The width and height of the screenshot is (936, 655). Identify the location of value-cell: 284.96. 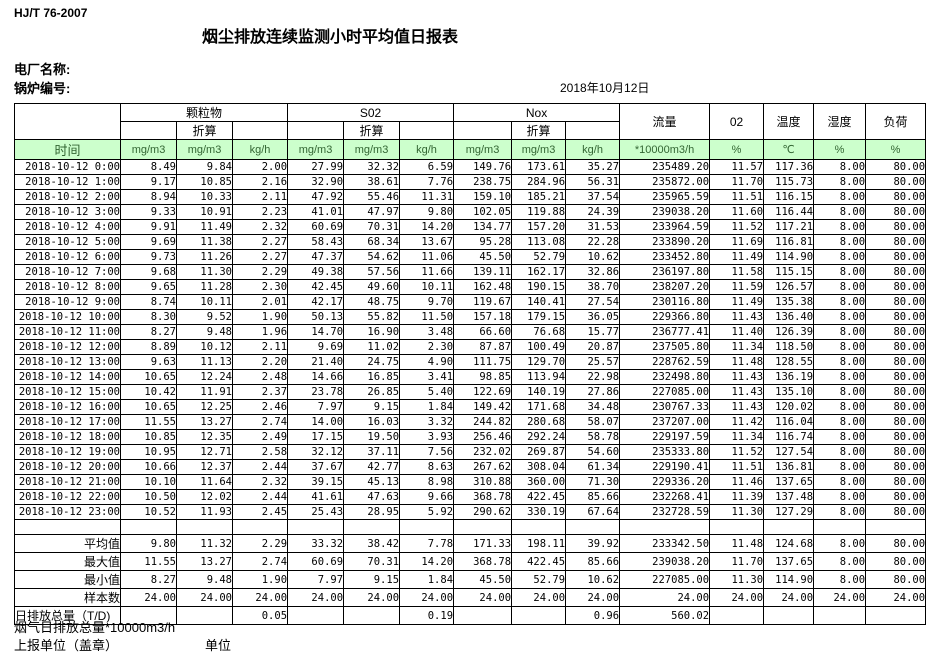
(539, 182).